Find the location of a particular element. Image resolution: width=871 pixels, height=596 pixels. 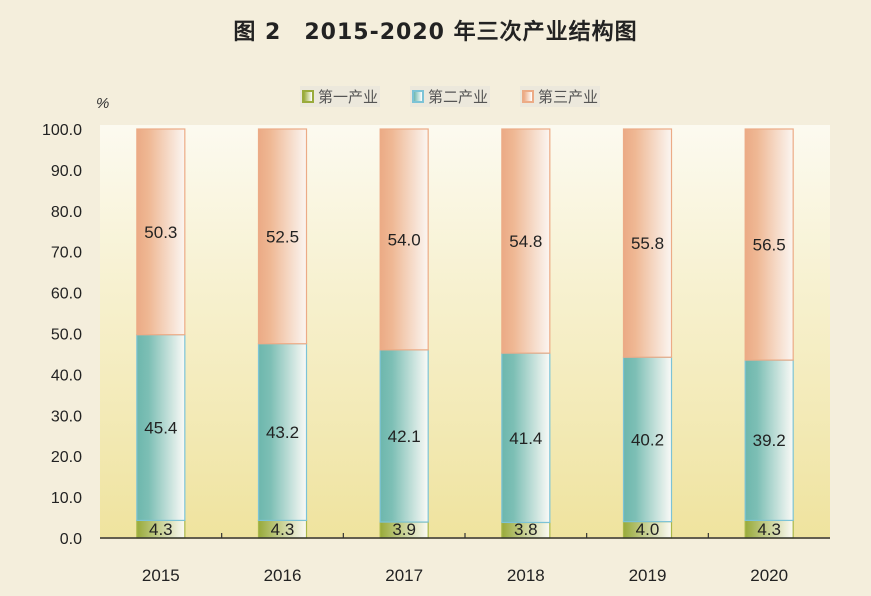

legend-swatch-secondary is located at coordinates (418, 96).